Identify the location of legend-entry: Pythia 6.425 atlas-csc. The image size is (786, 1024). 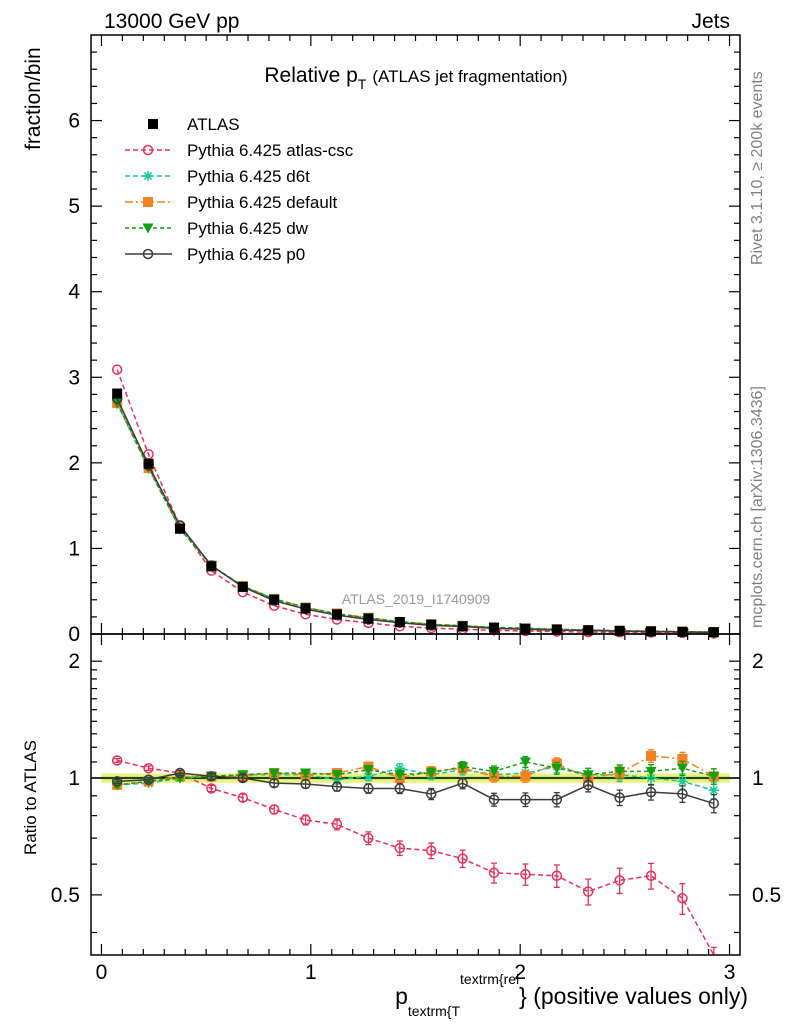
(239, 150).